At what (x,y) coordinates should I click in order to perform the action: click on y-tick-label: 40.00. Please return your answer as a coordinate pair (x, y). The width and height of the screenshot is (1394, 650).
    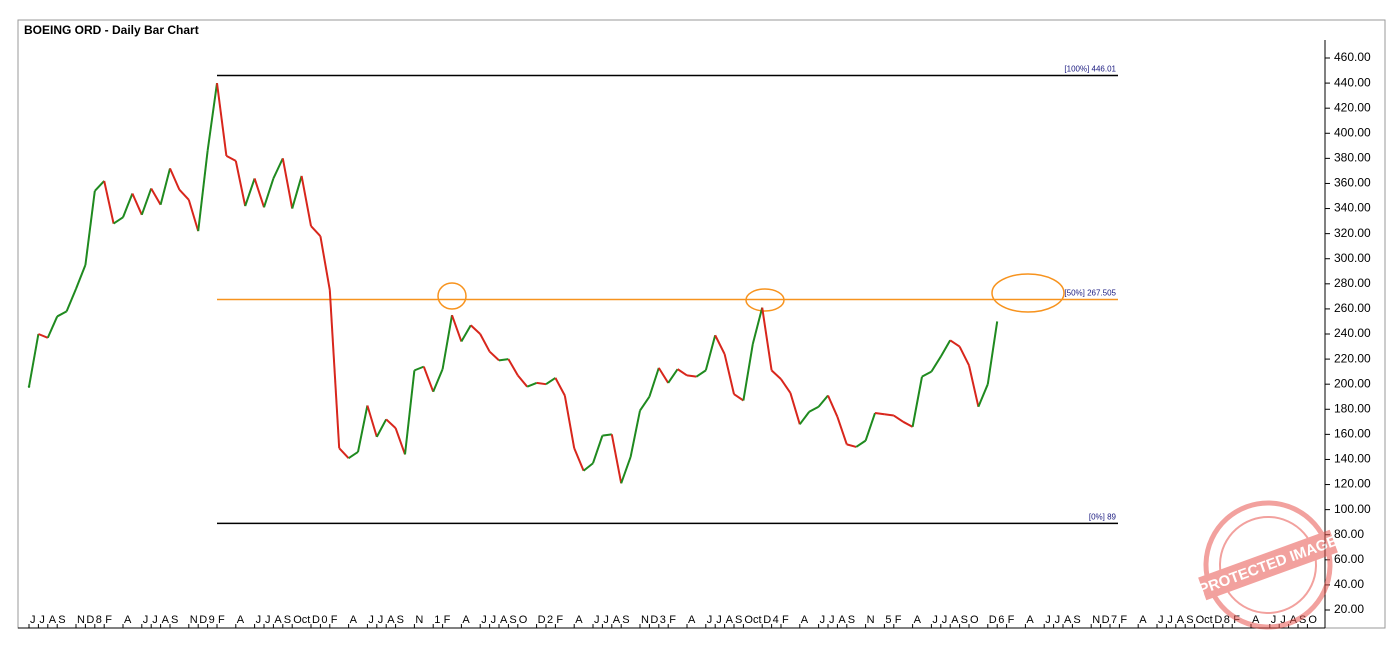
    Looking at the image, I should click on (1349, 584).